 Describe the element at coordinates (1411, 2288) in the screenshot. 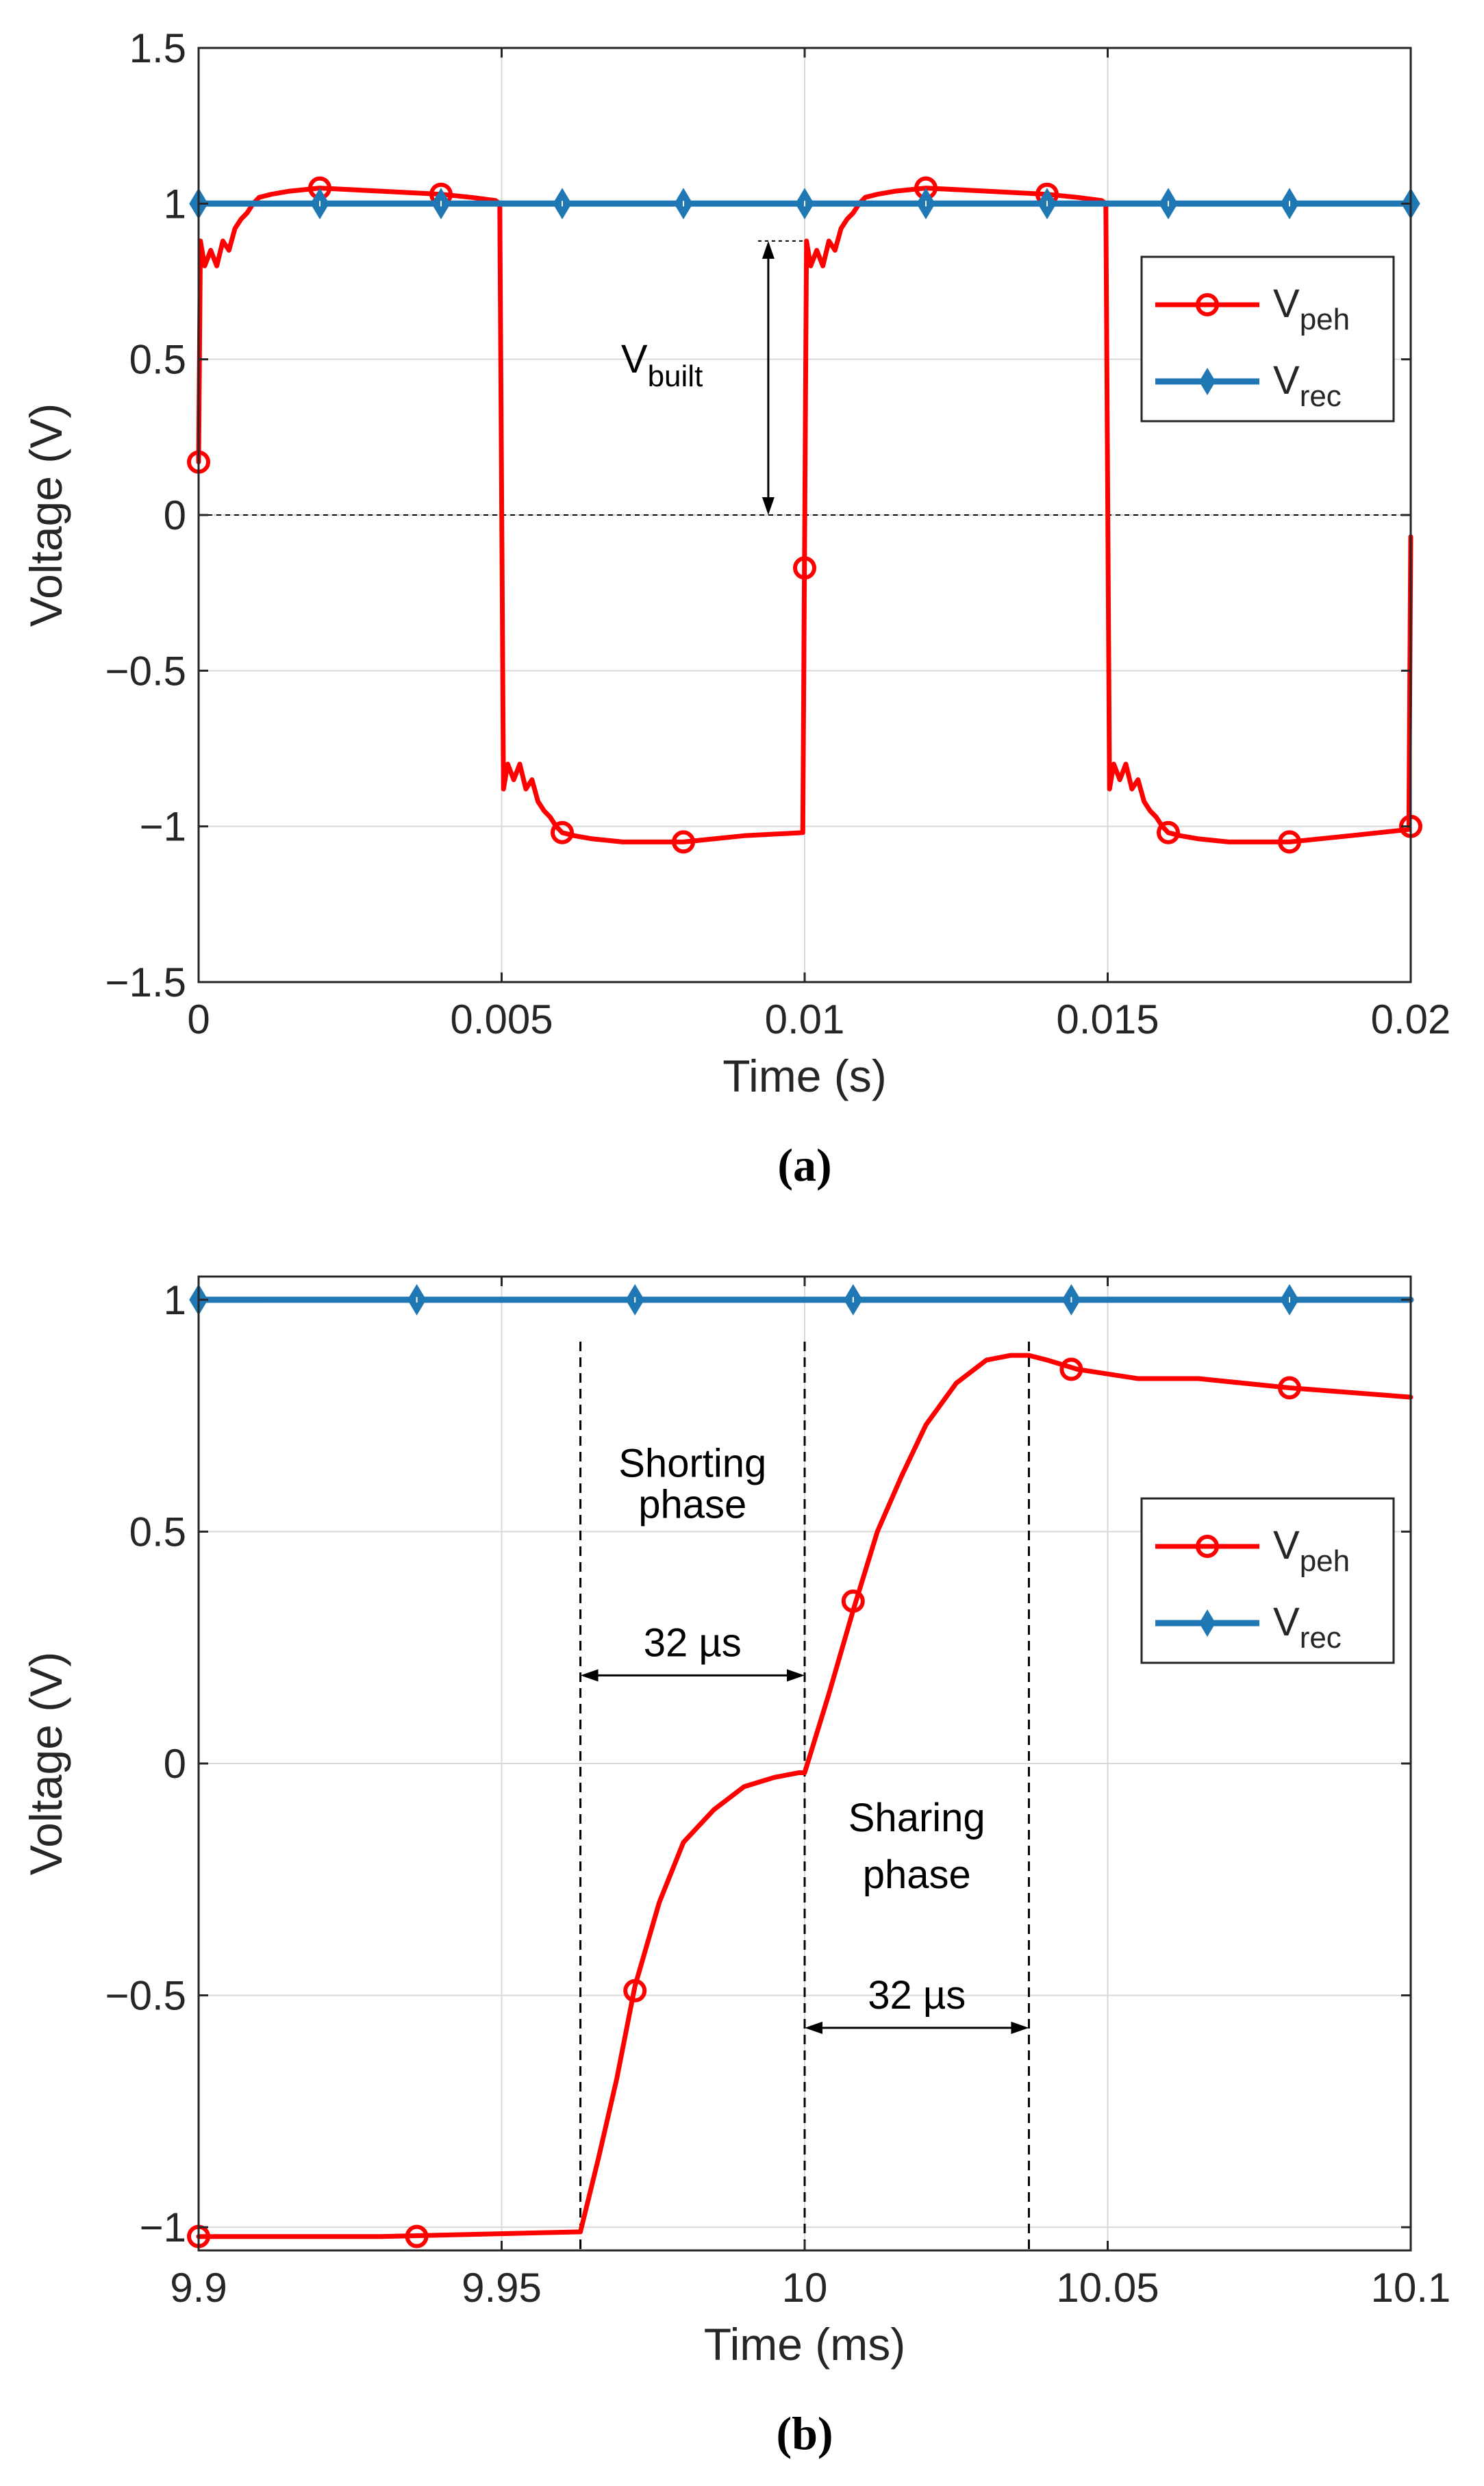

I see `x-tick-label: 10.1` at that location.